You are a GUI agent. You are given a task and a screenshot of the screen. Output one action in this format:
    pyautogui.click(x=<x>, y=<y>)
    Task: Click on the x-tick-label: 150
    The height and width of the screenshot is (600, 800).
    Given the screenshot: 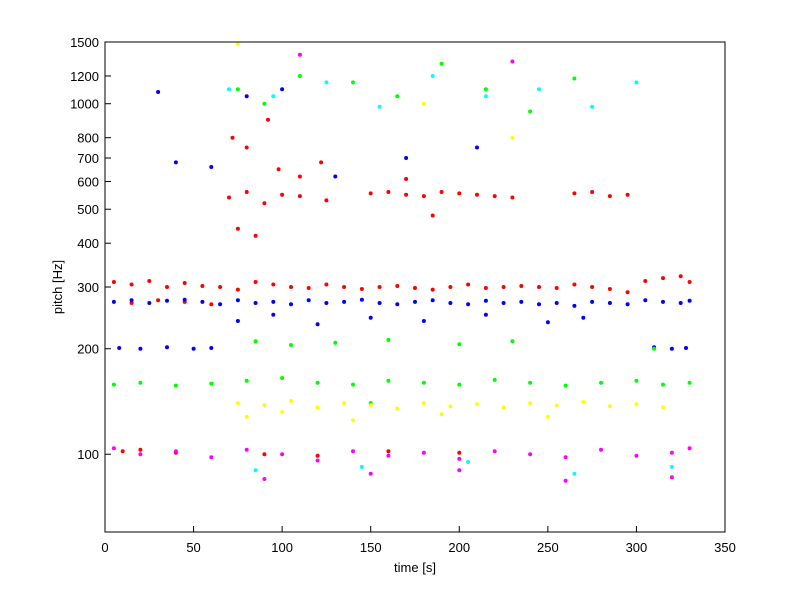 What is the action you would take?
    pyautogui.click(x=371, y=547)
    